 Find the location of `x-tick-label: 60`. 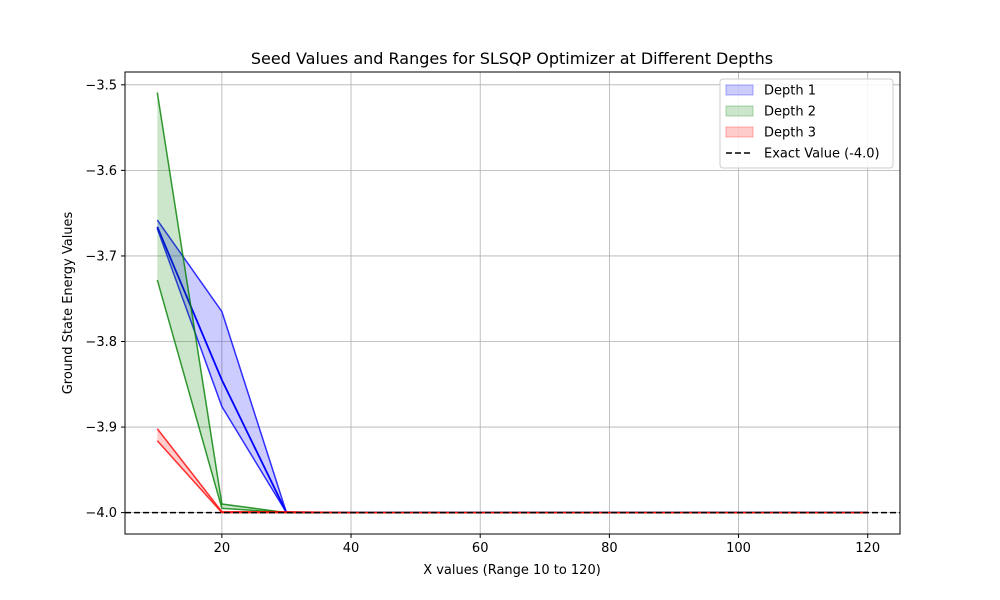

x-tick-label: 60 is located at coordinates (480, 548).